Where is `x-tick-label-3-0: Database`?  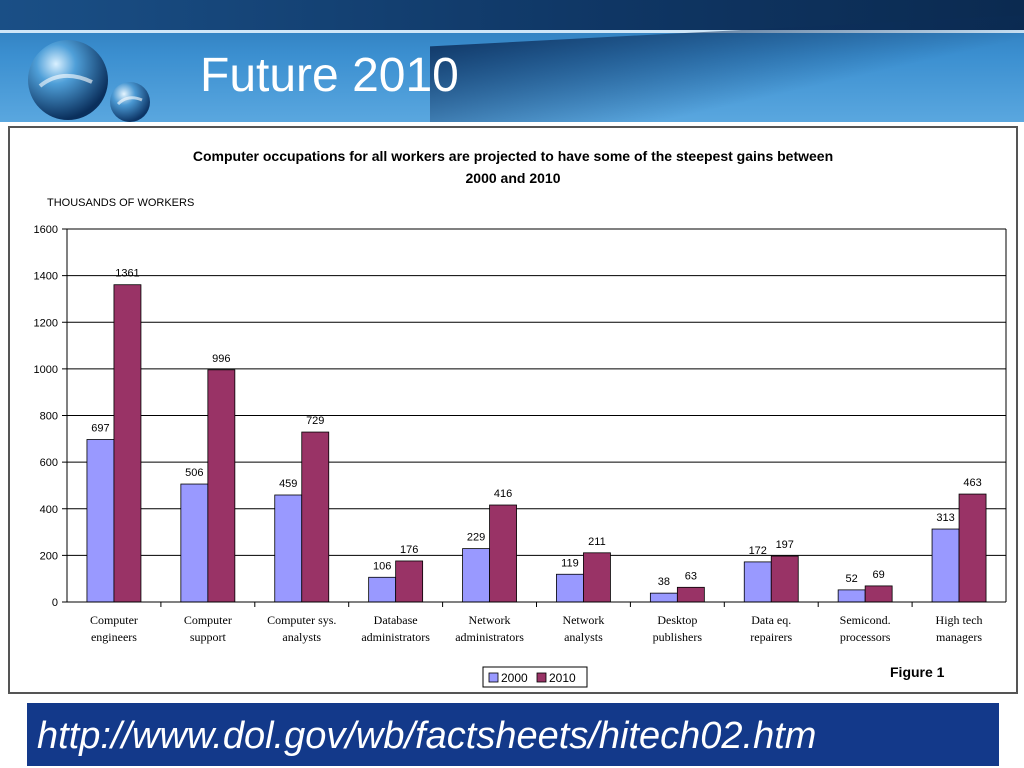
x-tick-label-3-0: Database is located at coordinates (396, 620).